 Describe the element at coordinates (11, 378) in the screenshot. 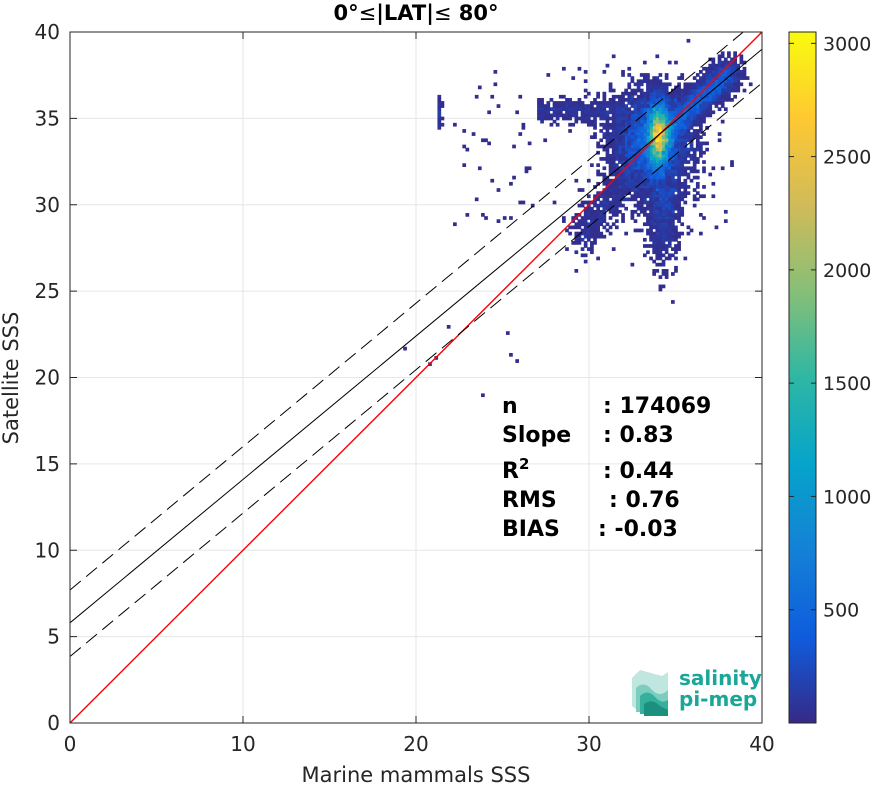

I see `y-axis-title: Satellite SSS` at that location.